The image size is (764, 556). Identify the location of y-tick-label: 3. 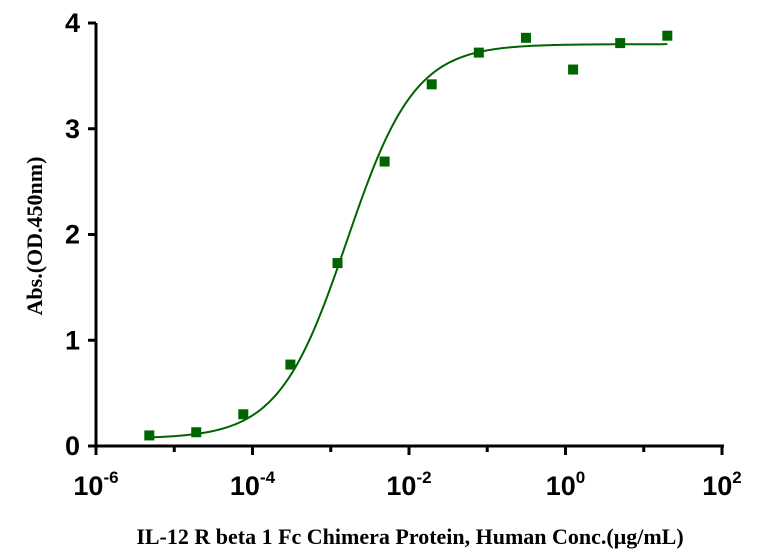
(72, 129).